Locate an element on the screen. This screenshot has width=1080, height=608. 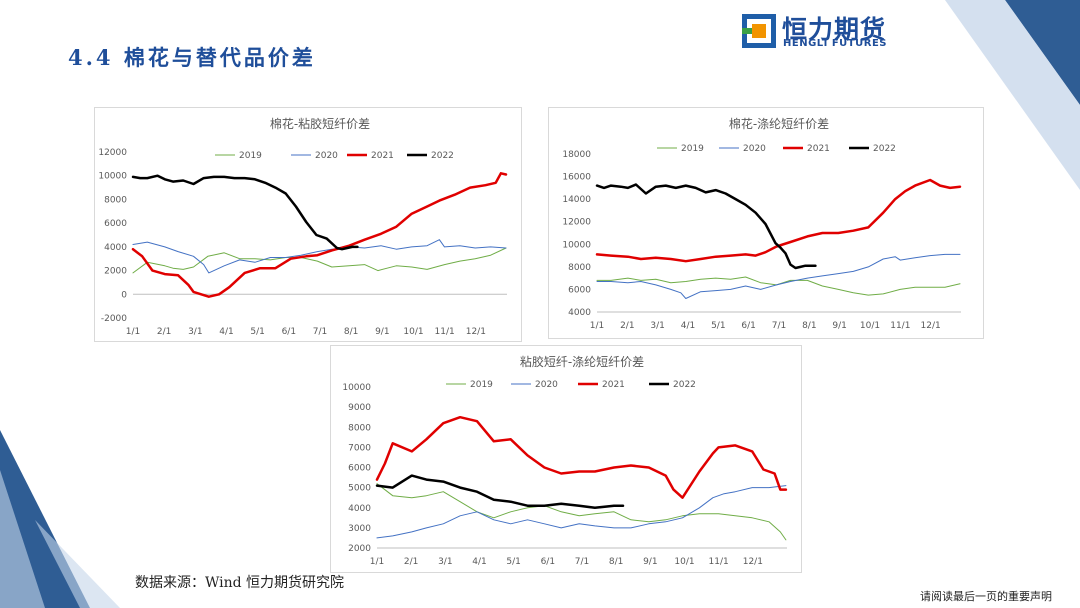
logo-chinese-text: 恒力期货 is located at coordinates (834, 29).